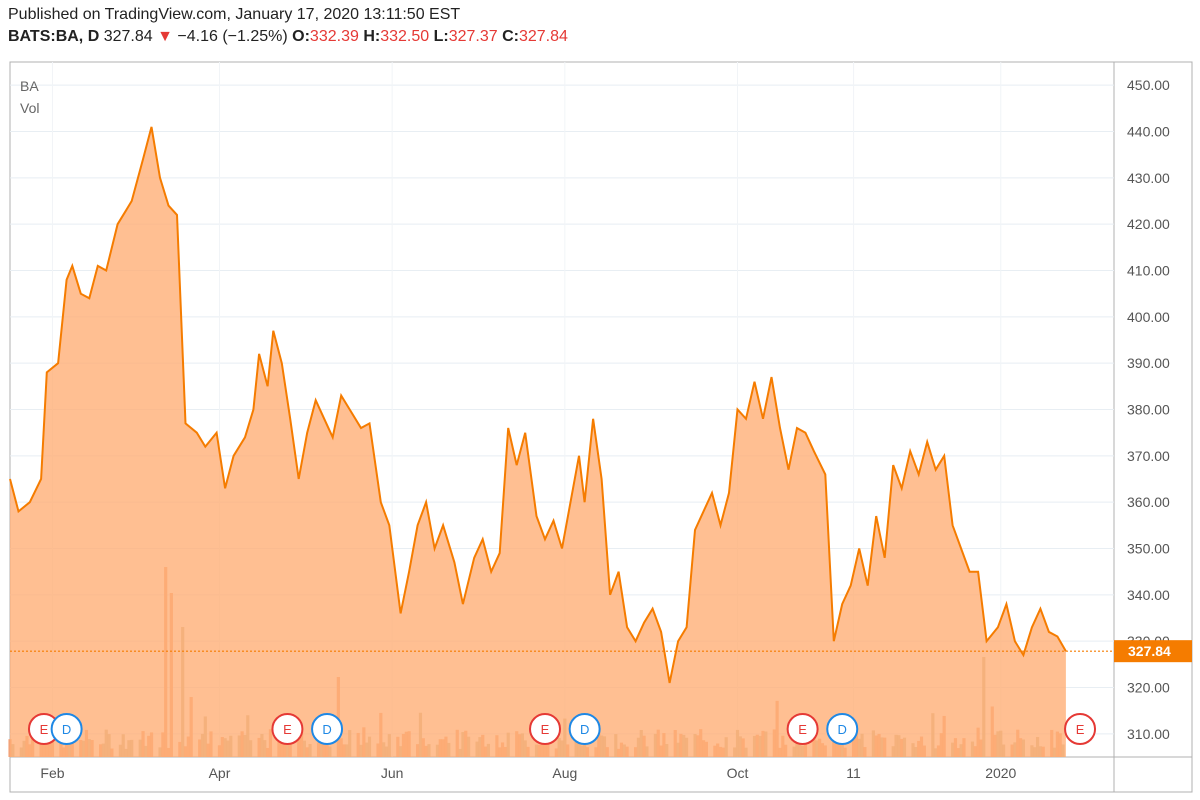 Image resolution: width=1200 pixels, height=800 pixels. I want to click on y-tick-label: 410.00, so click(1148, 271).